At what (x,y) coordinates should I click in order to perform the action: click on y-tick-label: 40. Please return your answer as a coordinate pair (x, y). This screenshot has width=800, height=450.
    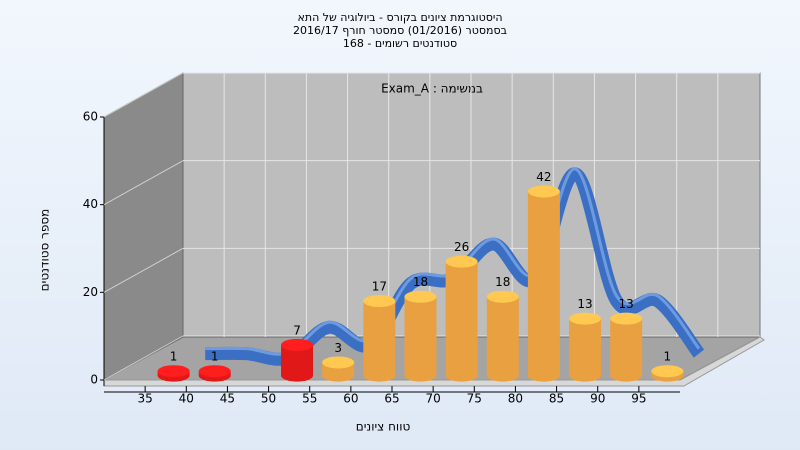
    Looking at the image, I should click on (90, 204).